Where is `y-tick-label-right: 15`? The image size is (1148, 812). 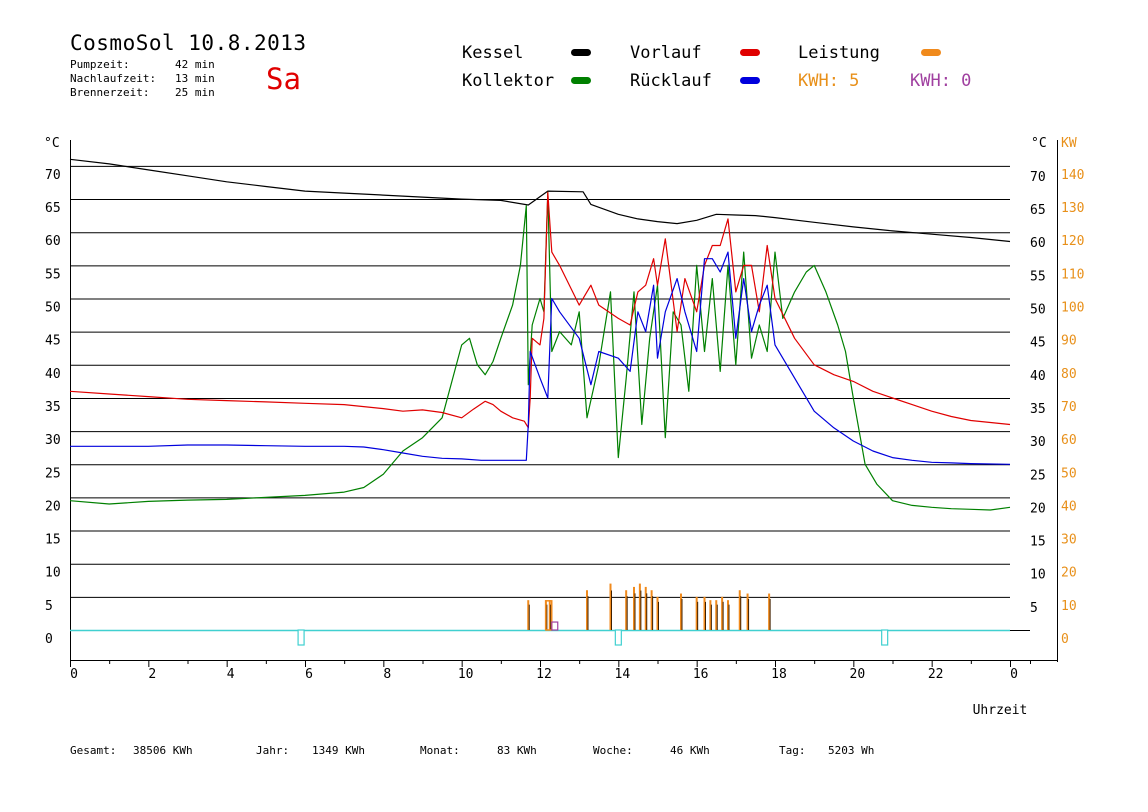
y-tick-label-right: 15 is located at coordinates (1038, 542).